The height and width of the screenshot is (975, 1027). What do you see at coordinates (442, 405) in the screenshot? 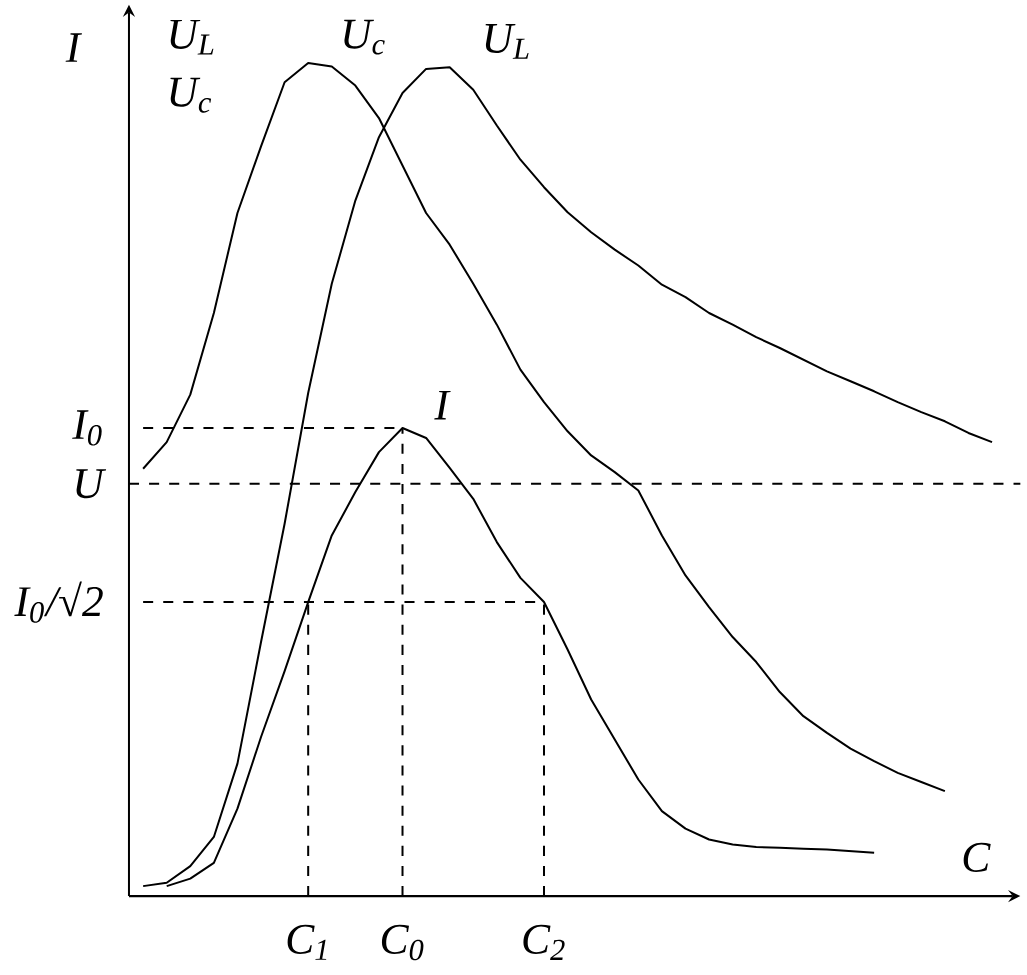
I see `series-label: I` at bounding box center [442, 405].